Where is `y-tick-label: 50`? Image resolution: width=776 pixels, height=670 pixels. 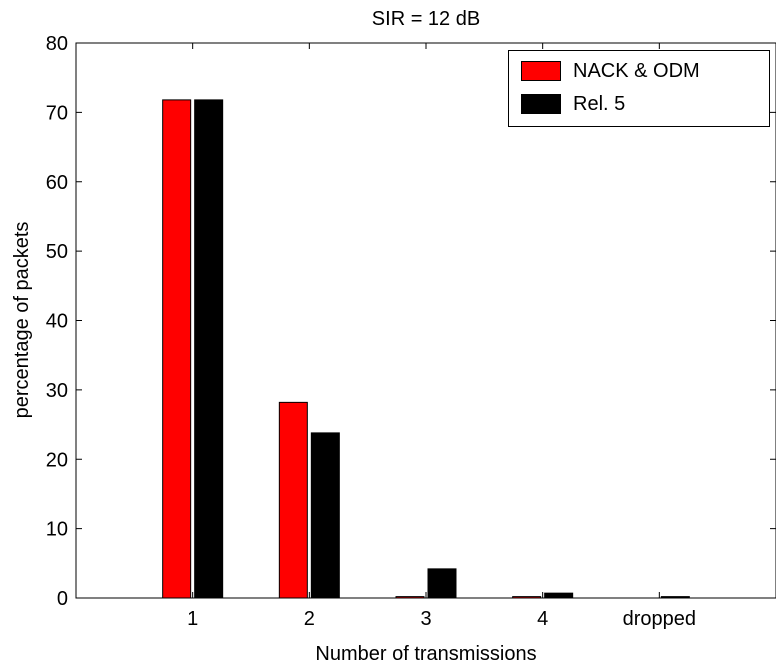 y-tick-label: 50 is located at coordinates (57, 252).